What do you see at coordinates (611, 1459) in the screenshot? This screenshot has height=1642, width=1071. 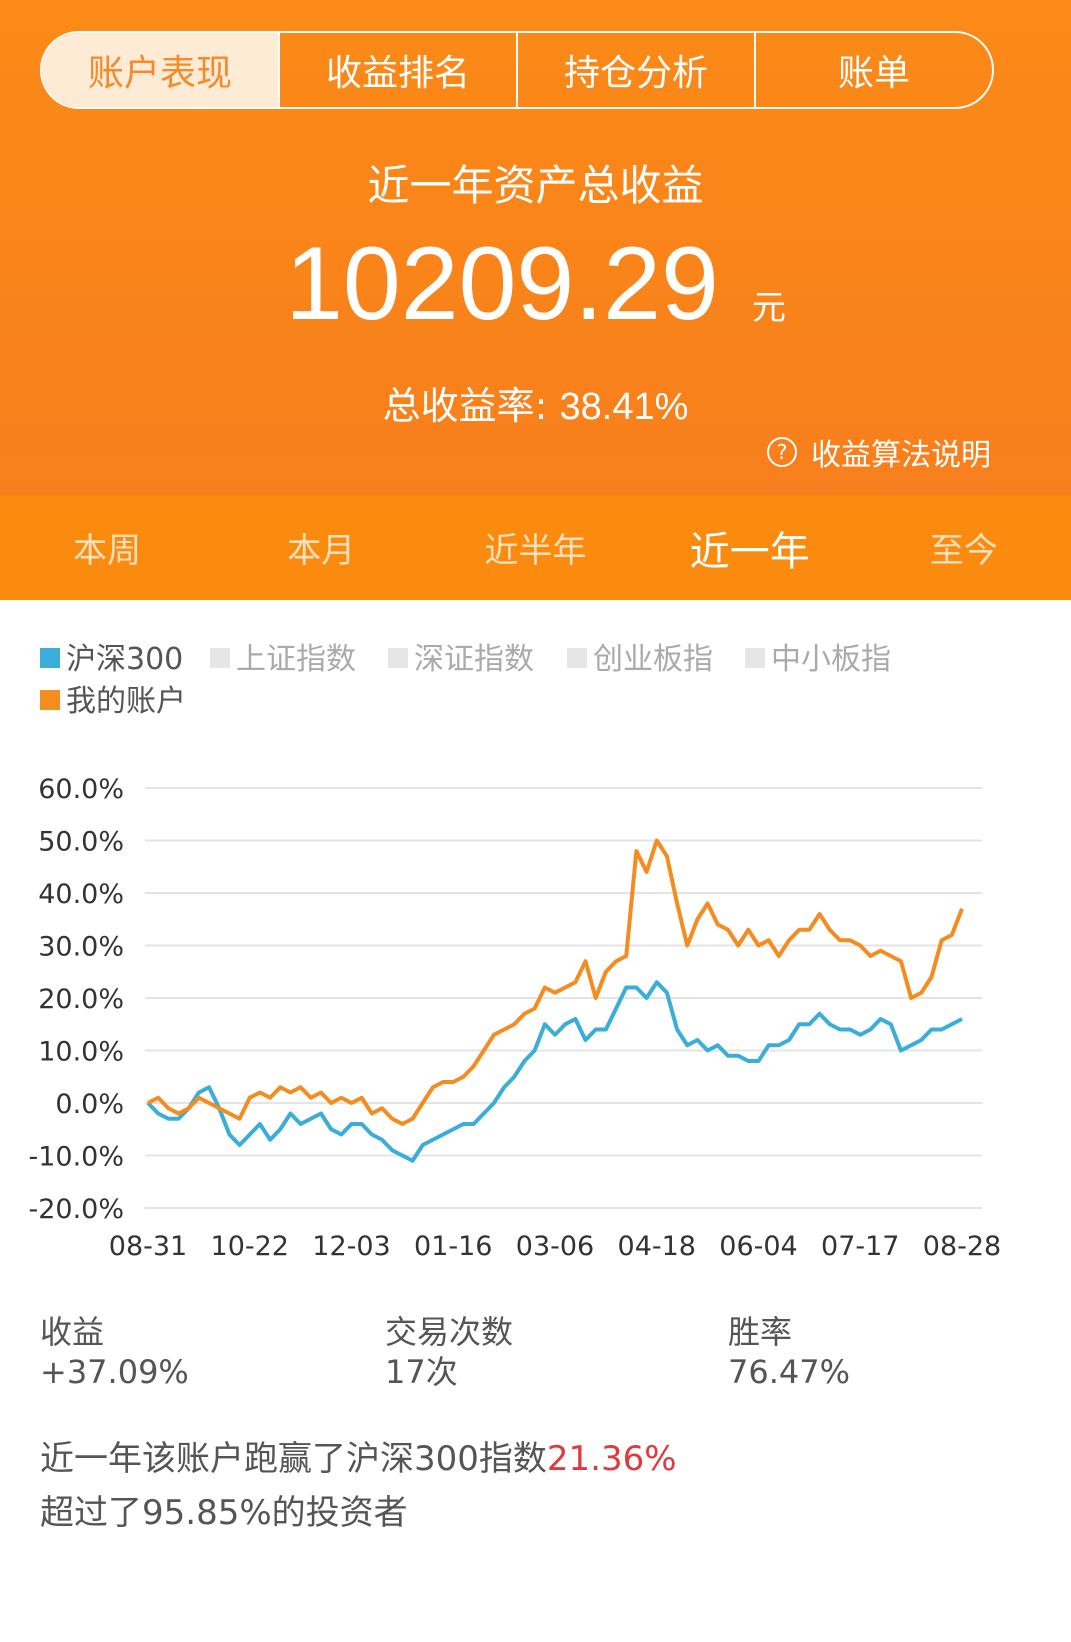 I see `summary-highlight: 21.36%` at bounding box center [611, 1459].